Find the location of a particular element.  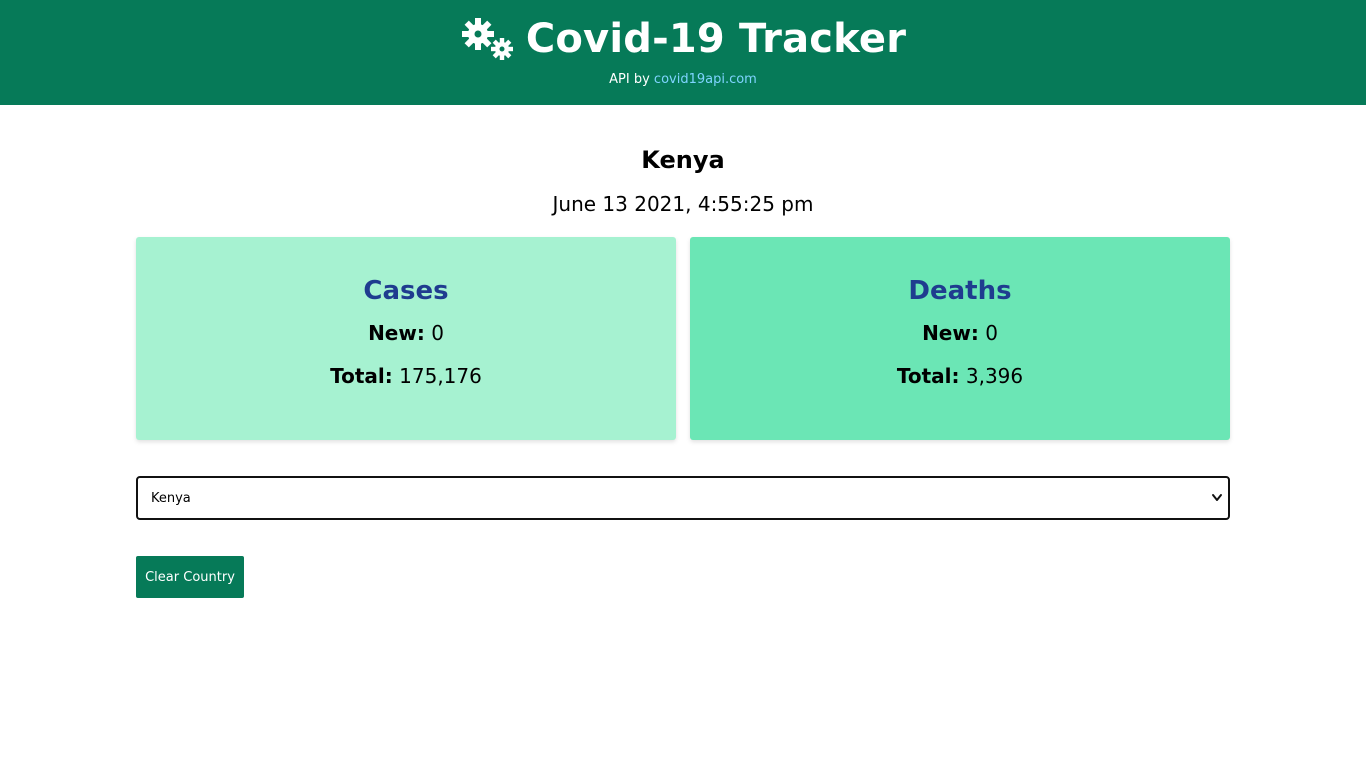

cases-total: Total: 175,176 is located at coordinates (406, 376).